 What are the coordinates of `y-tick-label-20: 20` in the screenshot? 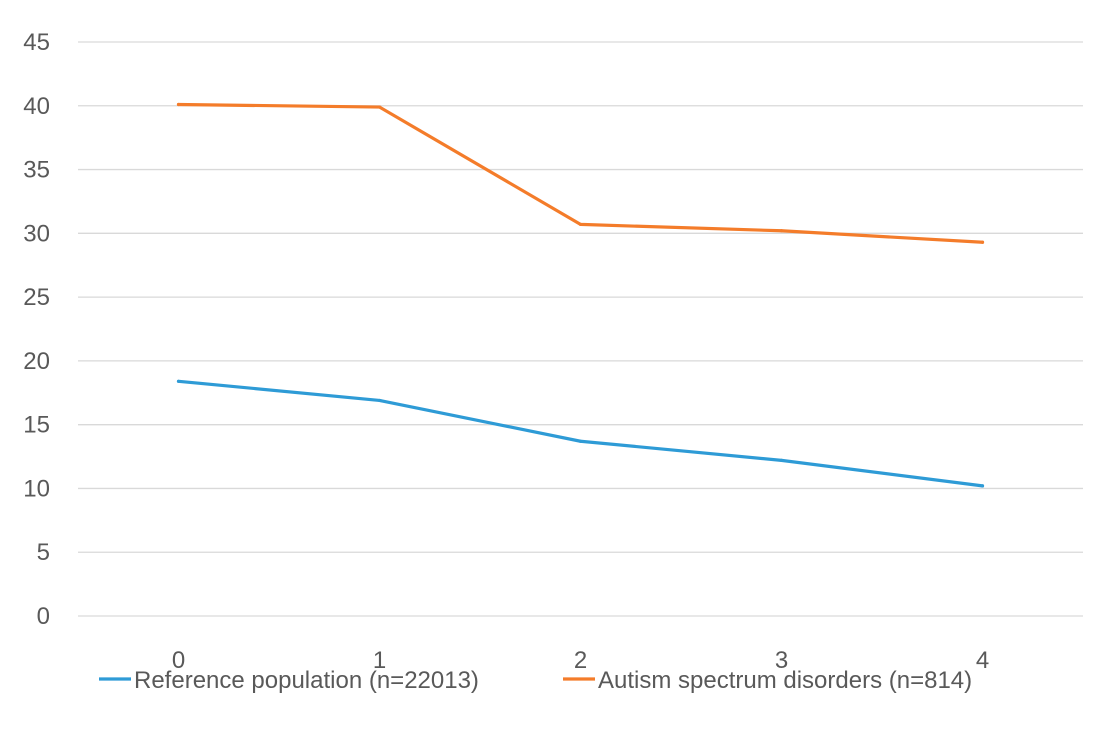 It's located at (36, 361).